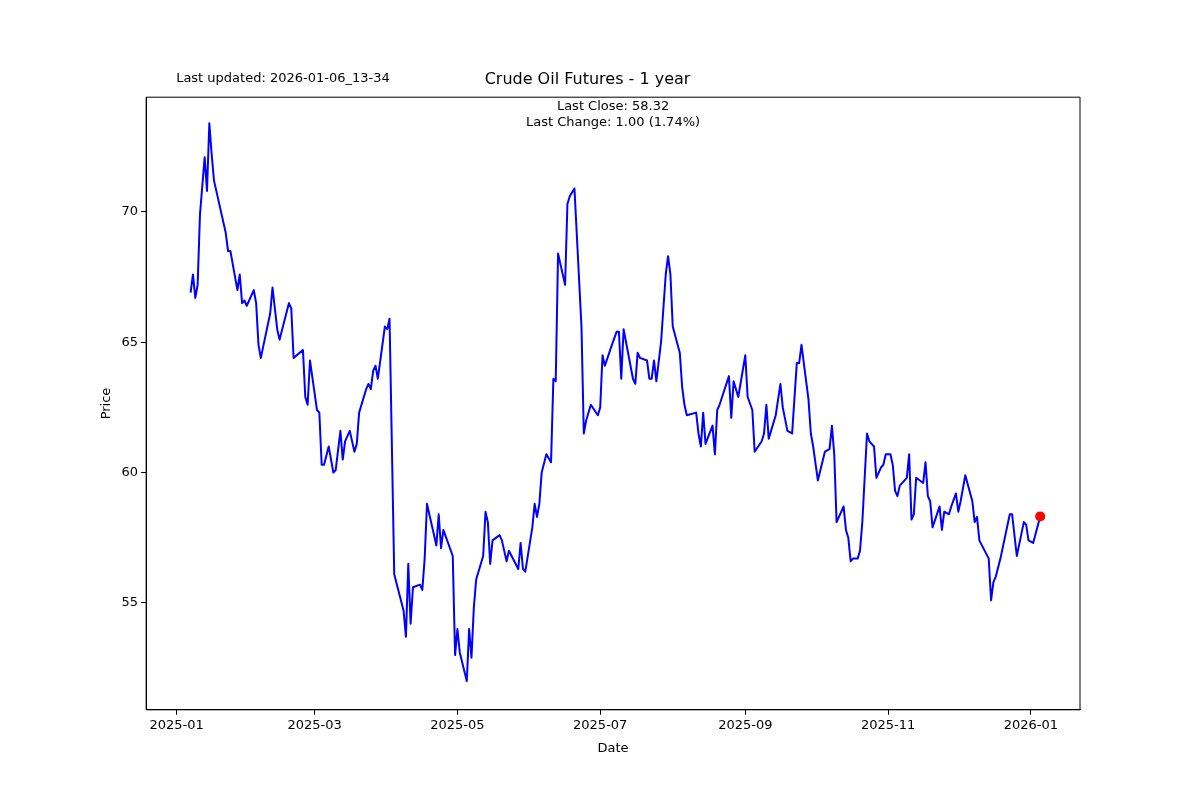  I want to click on text: Last updated: 2026-01-06_13-34, so click(283, 78).